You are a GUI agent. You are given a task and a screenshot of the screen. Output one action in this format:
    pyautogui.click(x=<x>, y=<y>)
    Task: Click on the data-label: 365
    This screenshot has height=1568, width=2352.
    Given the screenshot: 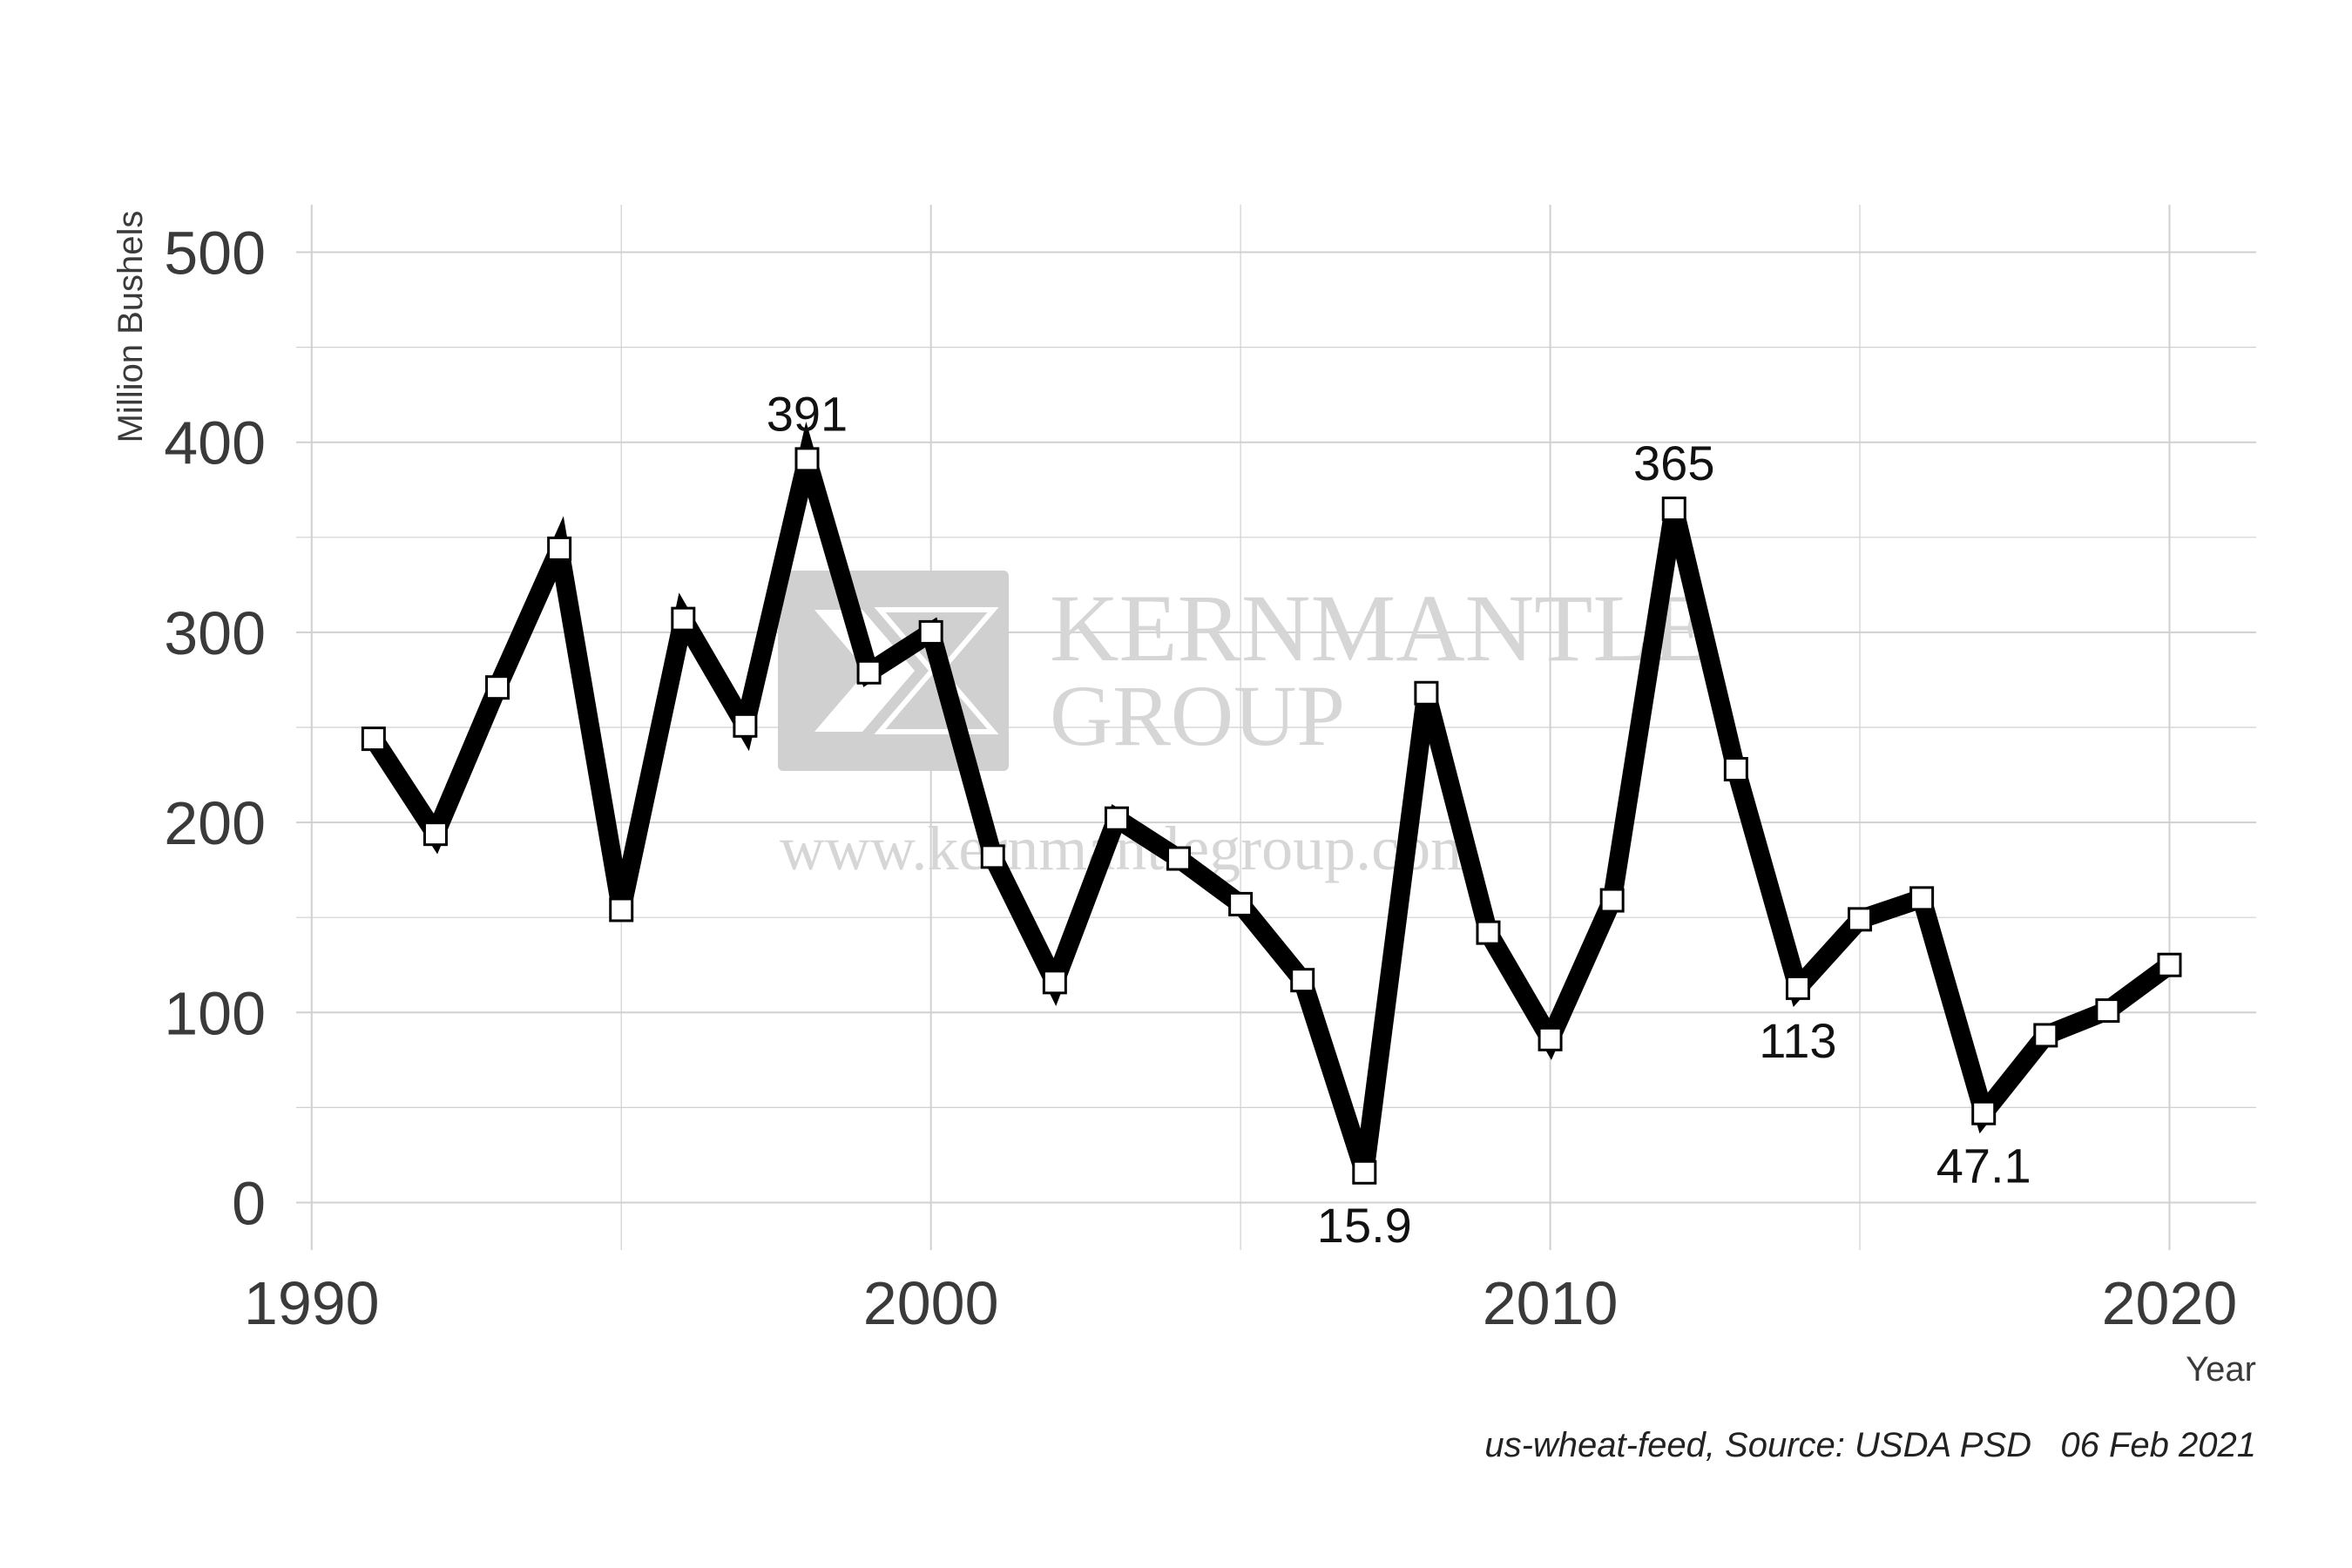 What is the action you would take?
    pyautogui.click(x=1674, y=463)
    